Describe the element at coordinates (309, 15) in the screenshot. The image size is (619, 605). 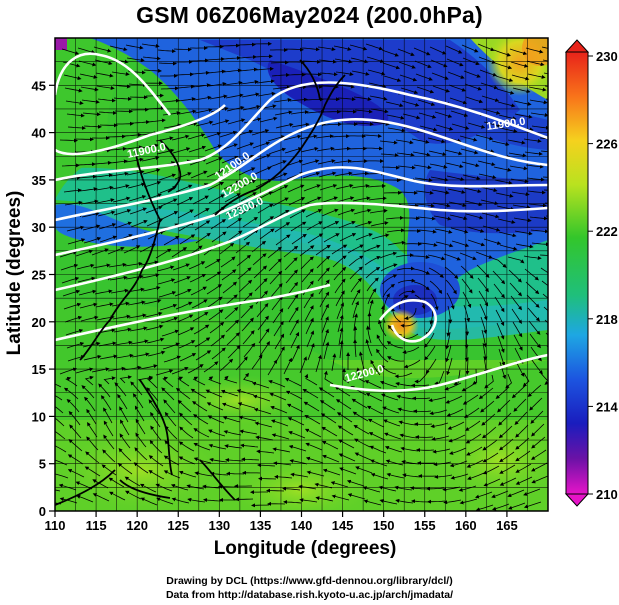
I see `chart-title: GSM 06Z06May2024 (200.0hPa)` at that location.